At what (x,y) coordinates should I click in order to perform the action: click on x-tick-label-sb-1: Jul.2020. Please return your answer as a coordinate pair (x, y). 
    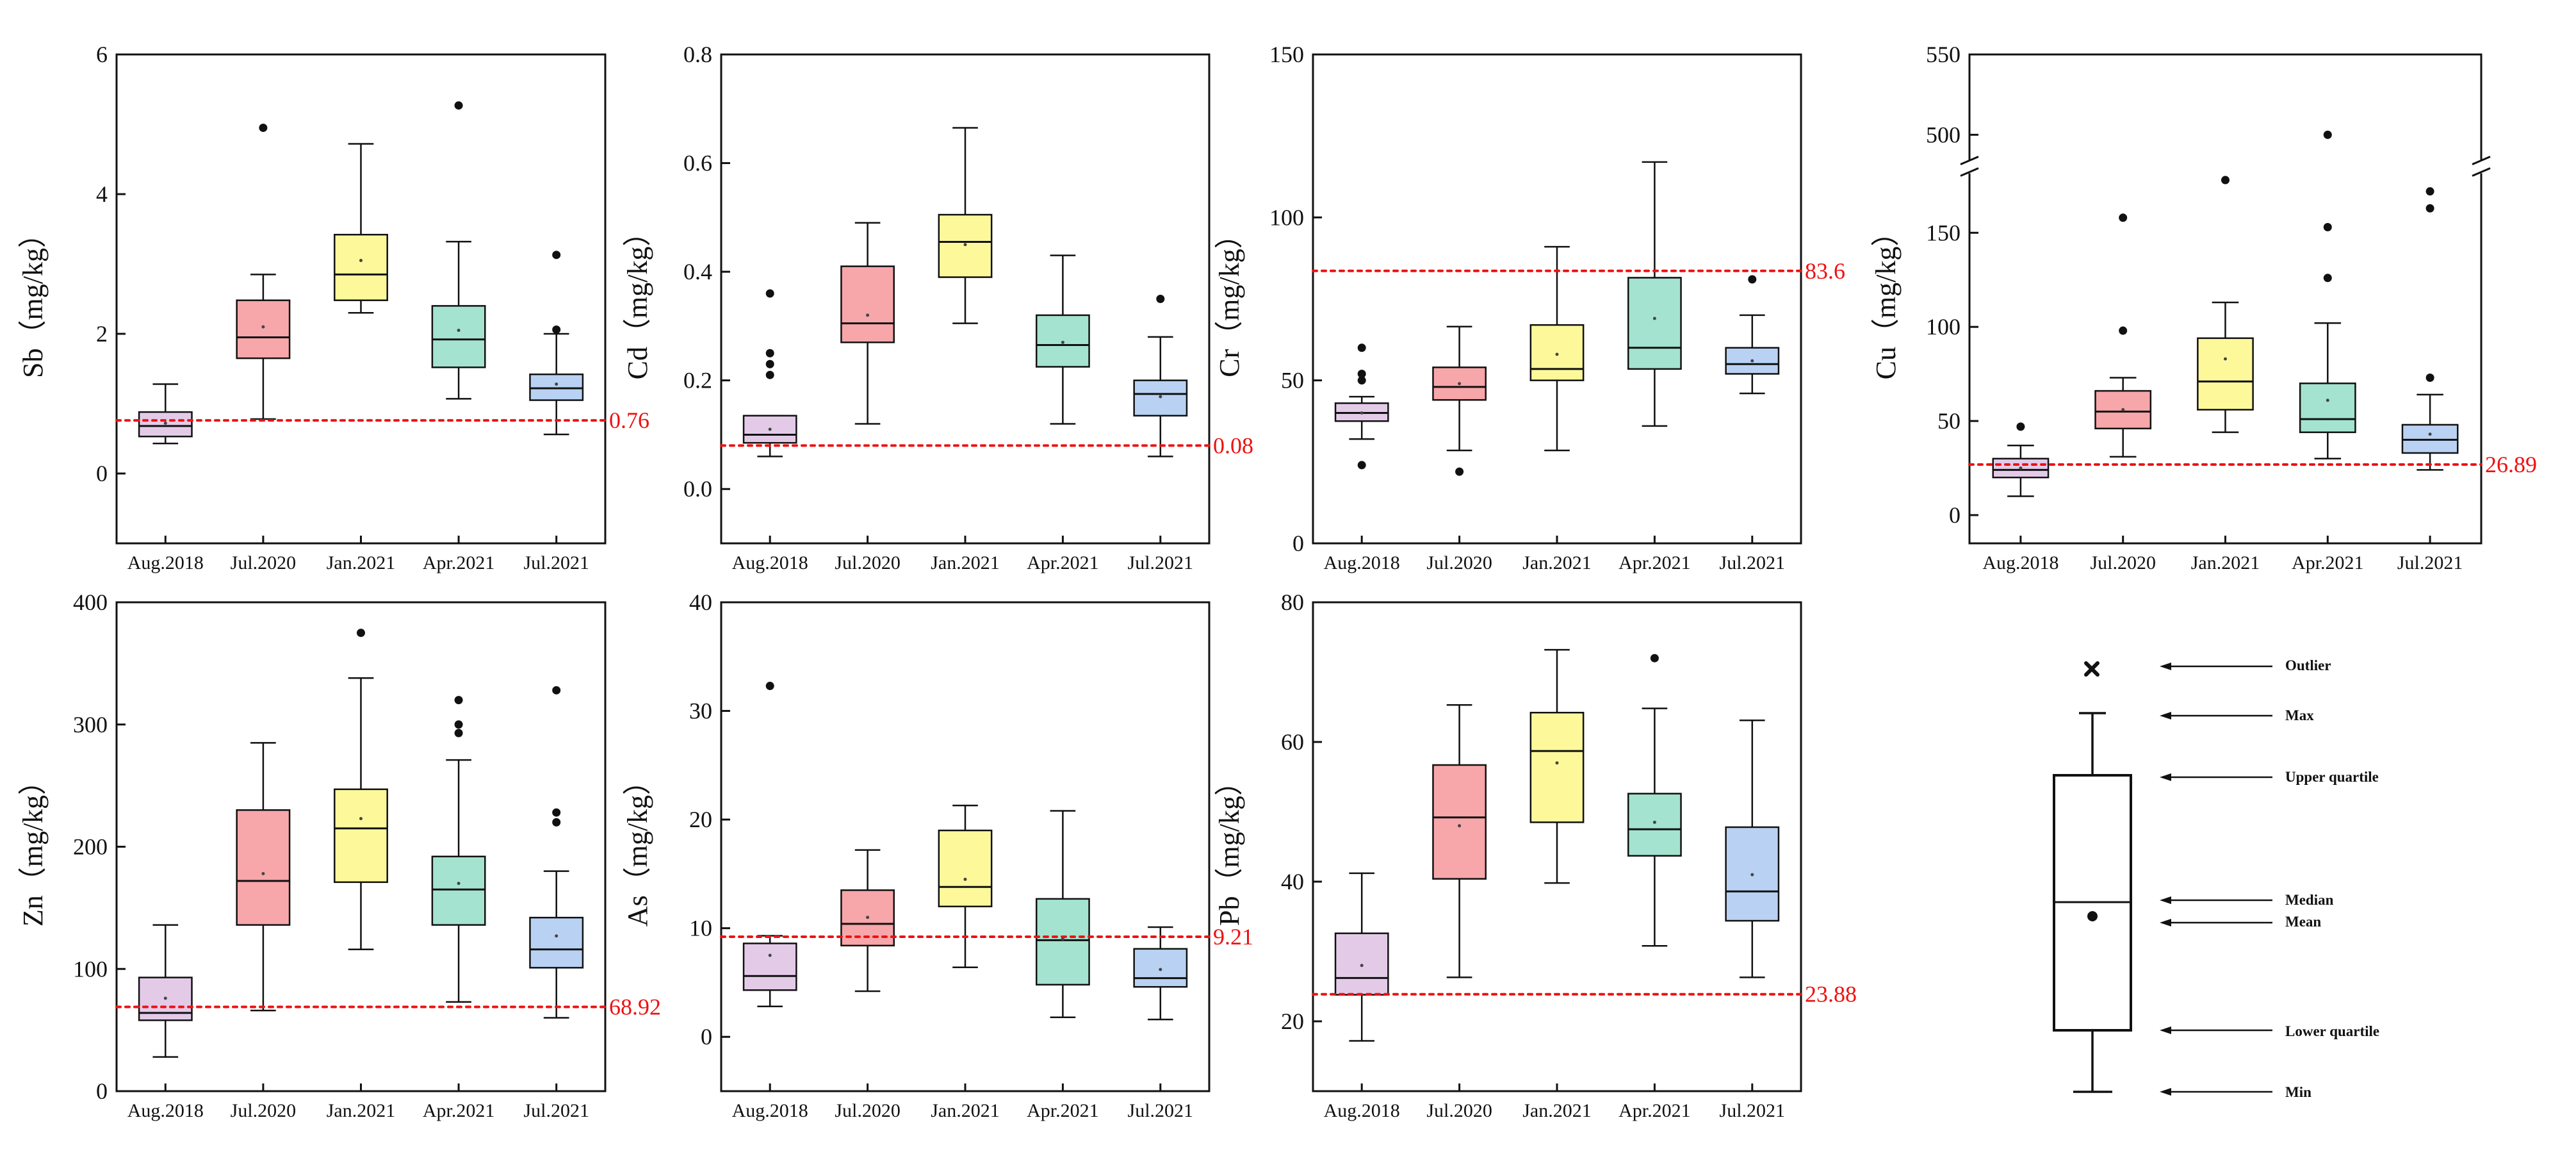
    Looking at the image, I should click on (264, 562).